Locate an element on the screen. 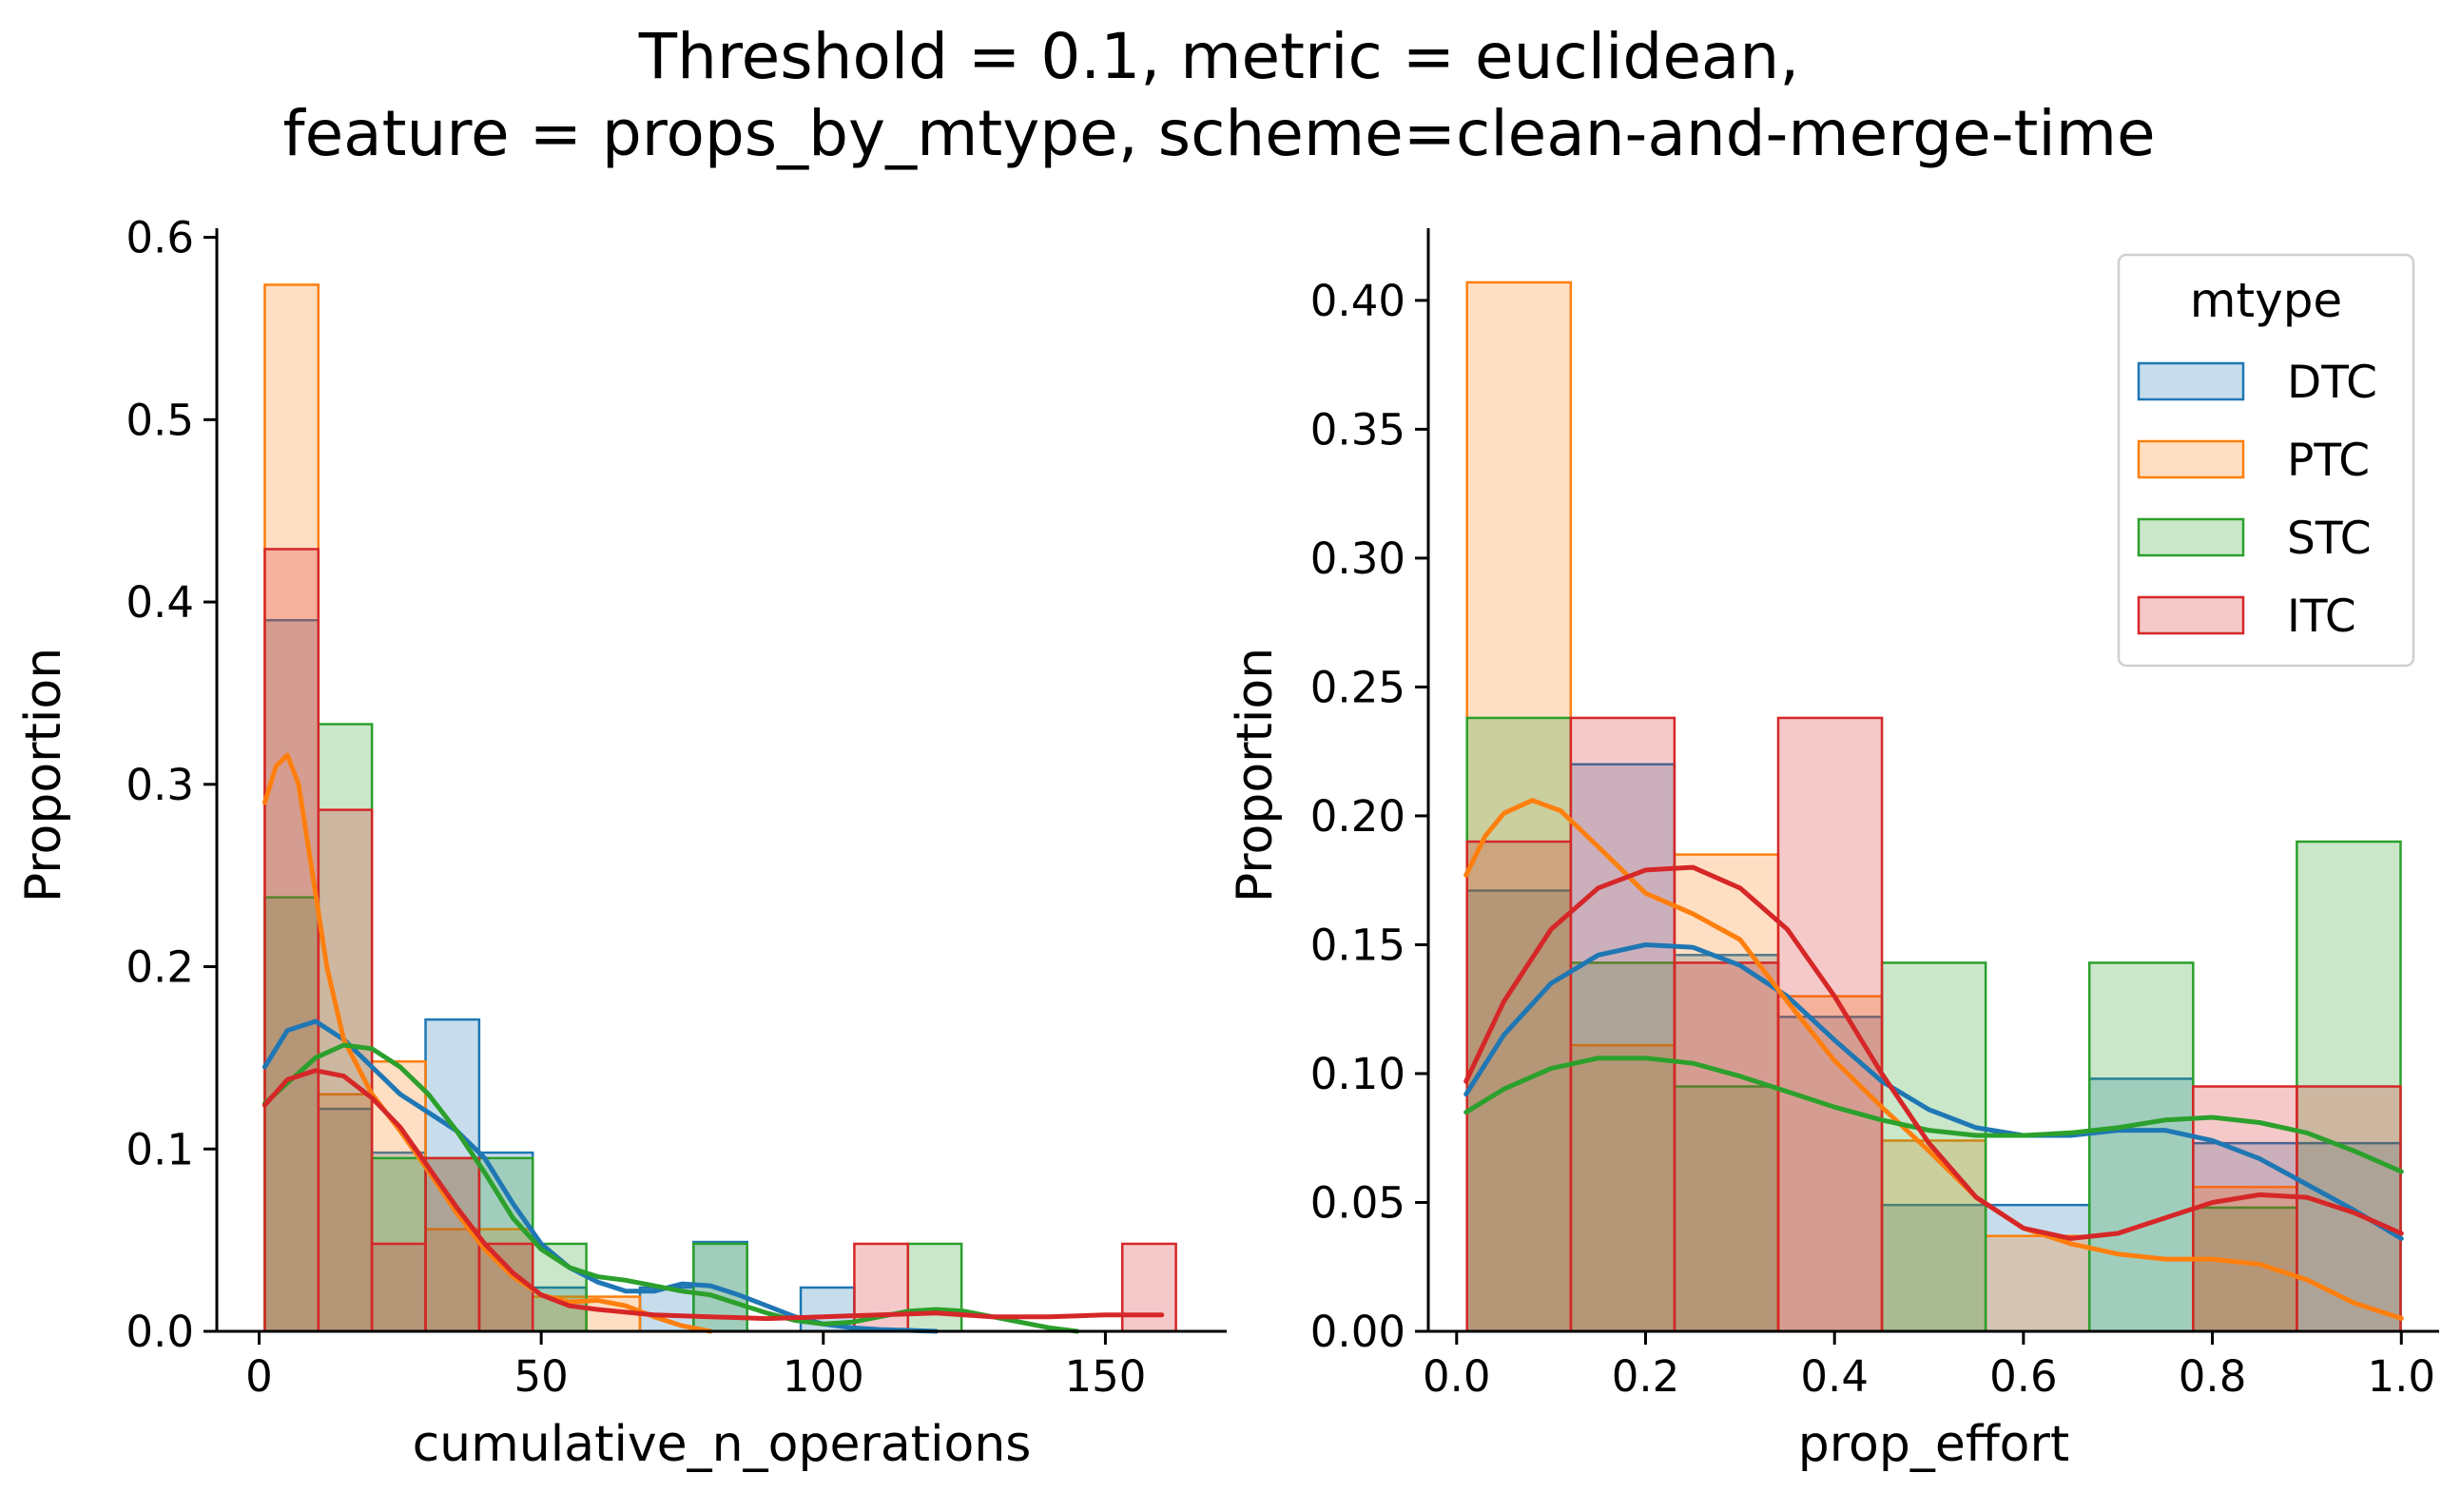  x-axis-label: prop_effort is located at coordinates (1933, 1444).